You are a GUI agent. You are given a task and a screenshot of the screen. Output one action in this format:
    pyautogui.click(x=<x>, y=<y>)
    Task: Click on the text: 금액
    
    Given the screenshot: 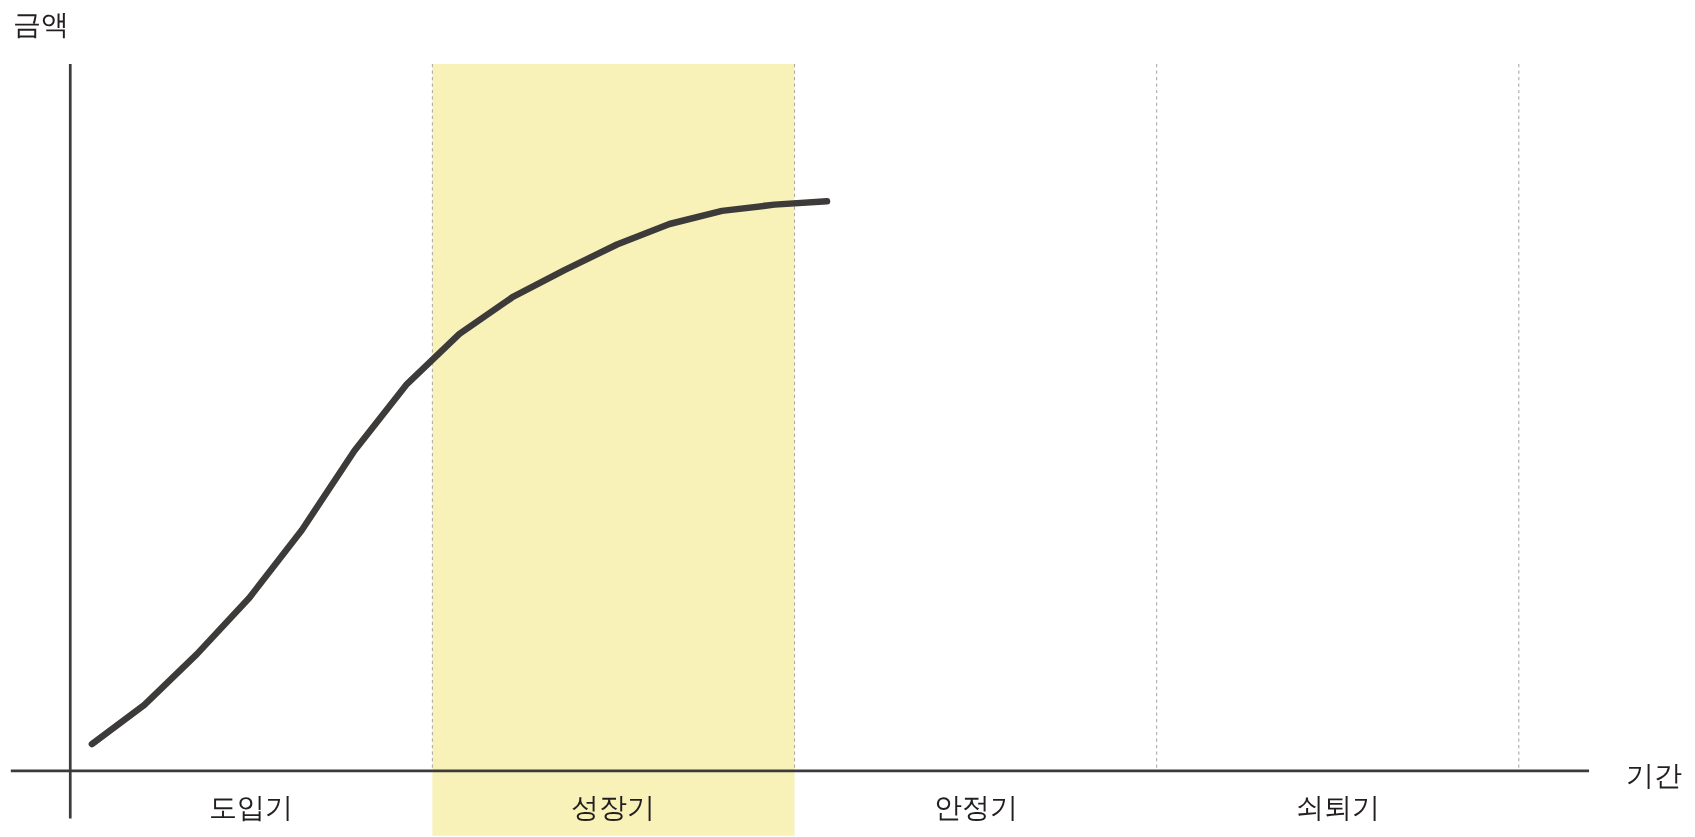 What is the action you would take?
    pyautogui.click(x=41, y=24)
    